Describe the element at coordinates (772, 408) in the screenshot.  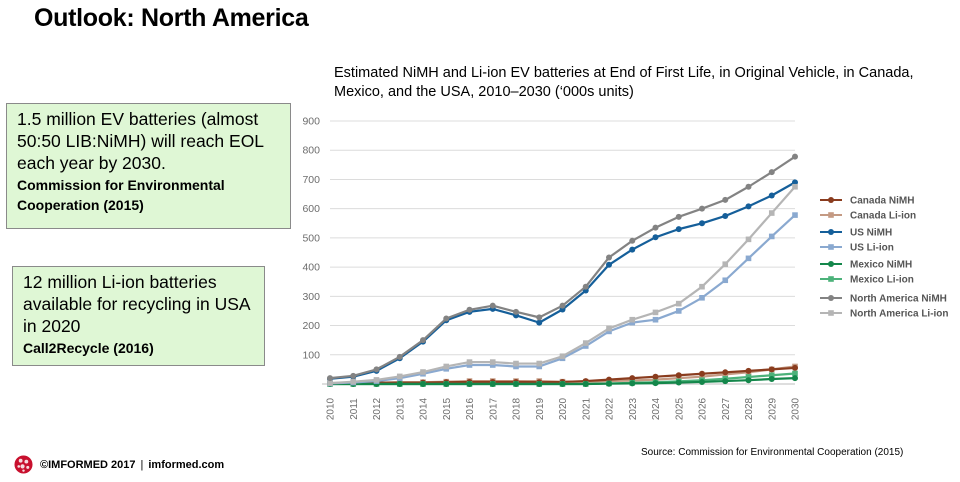
I see `x-tick-label: 2029` at that location.